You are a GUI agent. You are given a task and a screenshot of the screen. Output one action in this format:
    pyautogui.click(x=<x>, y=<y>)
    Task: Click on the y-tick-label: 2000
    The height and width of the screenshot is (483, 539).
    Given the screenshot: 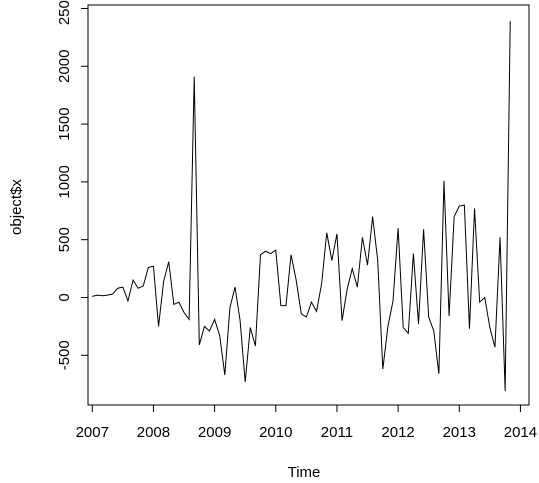 What is the action you would take?
    pyautogui.click(x=64, y=66)
    